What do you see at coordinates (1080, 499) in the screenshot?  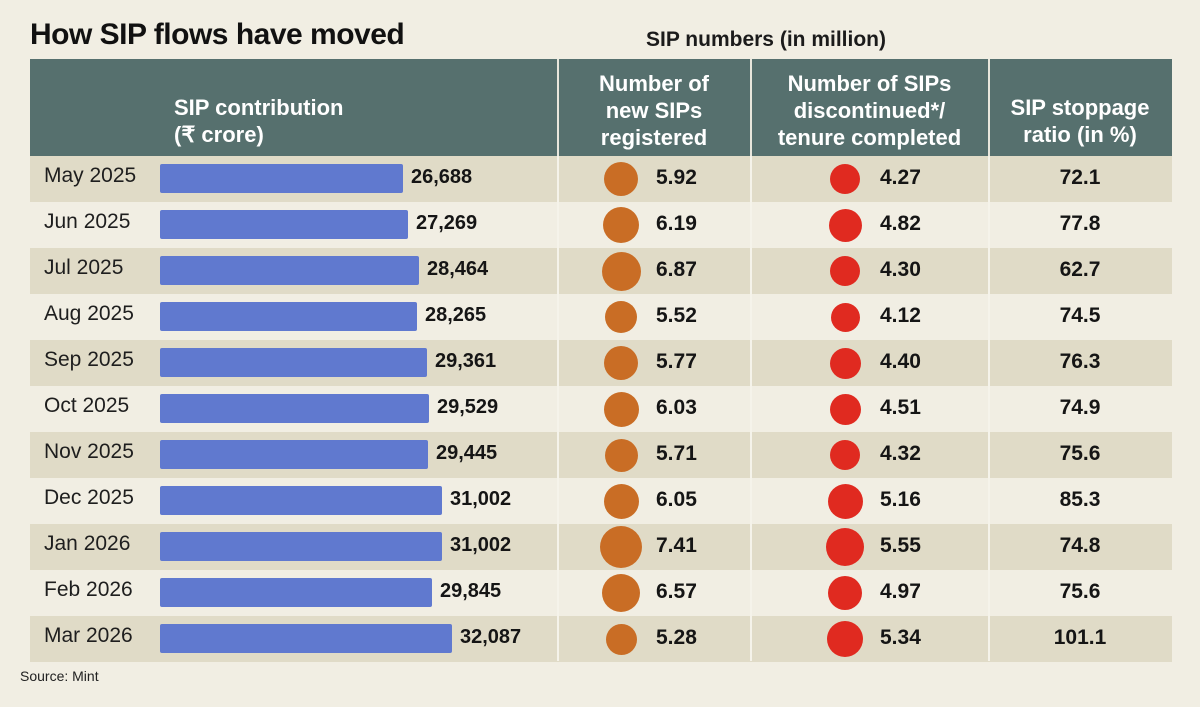 I see `stoppage-ratio-value: 85.3` at bounding box center [1080, 499].